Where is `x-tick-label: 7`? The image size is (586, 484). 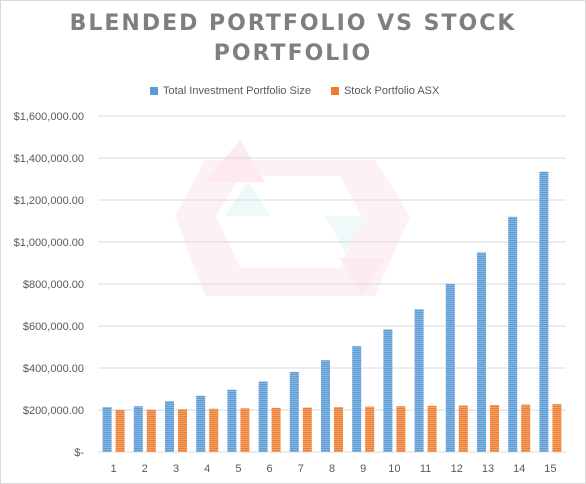 x-tick-label: 7 is located at coordinates (301, 469).